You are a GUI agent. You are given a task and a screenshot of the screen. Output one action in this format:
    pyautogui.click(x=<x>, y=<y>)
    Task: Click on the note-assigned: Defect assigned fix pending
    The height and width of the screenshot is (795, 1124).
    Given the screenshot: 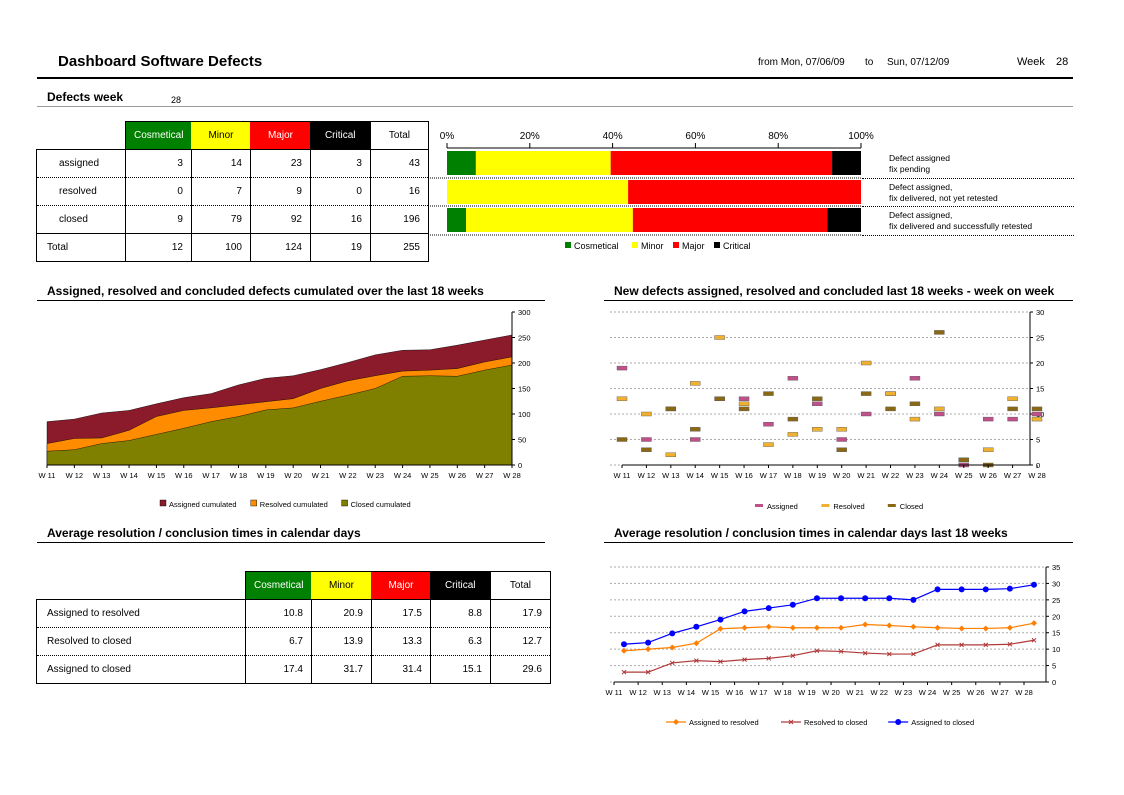 What is the action you would take?
    pyautogui.click(x=919, y=164)
    